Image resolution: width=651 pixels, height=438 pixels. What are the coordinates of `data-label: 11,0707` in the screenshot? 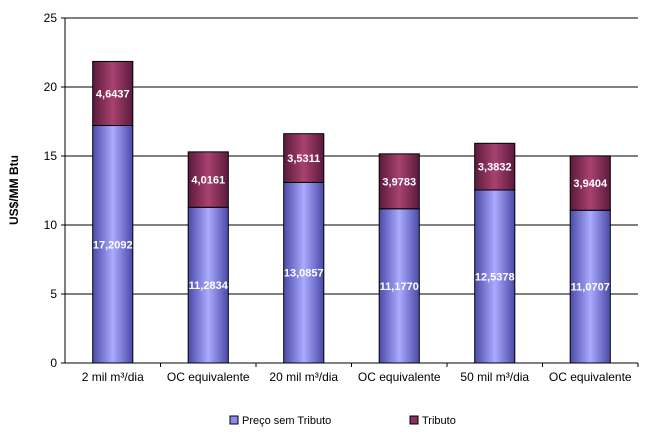 It's located at (590, 288).